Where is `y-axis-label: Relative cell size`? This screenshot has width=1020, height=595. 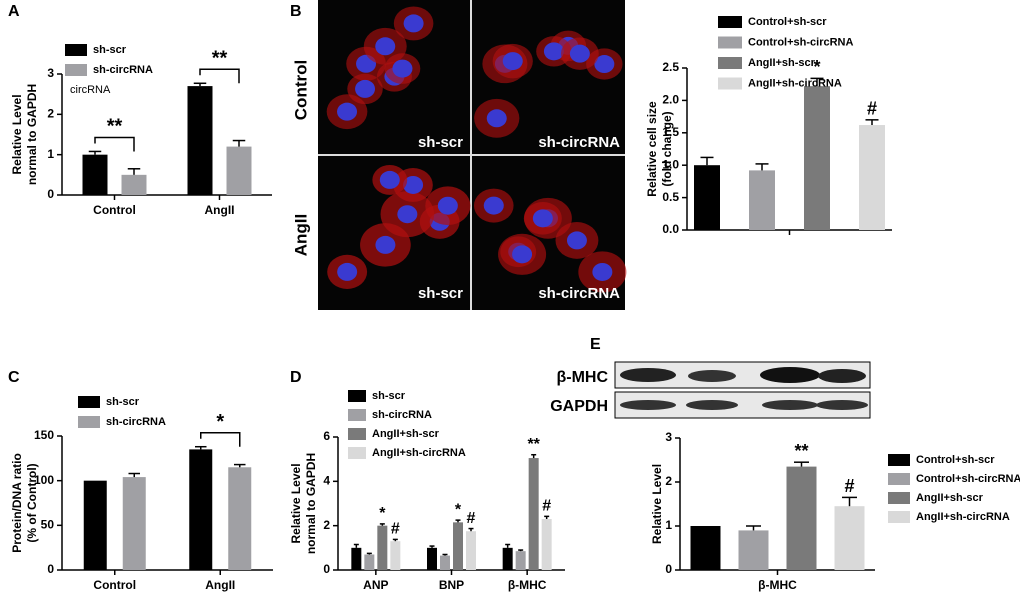
y-axis-label: Relative cell size is located at coordinates (652, 149).